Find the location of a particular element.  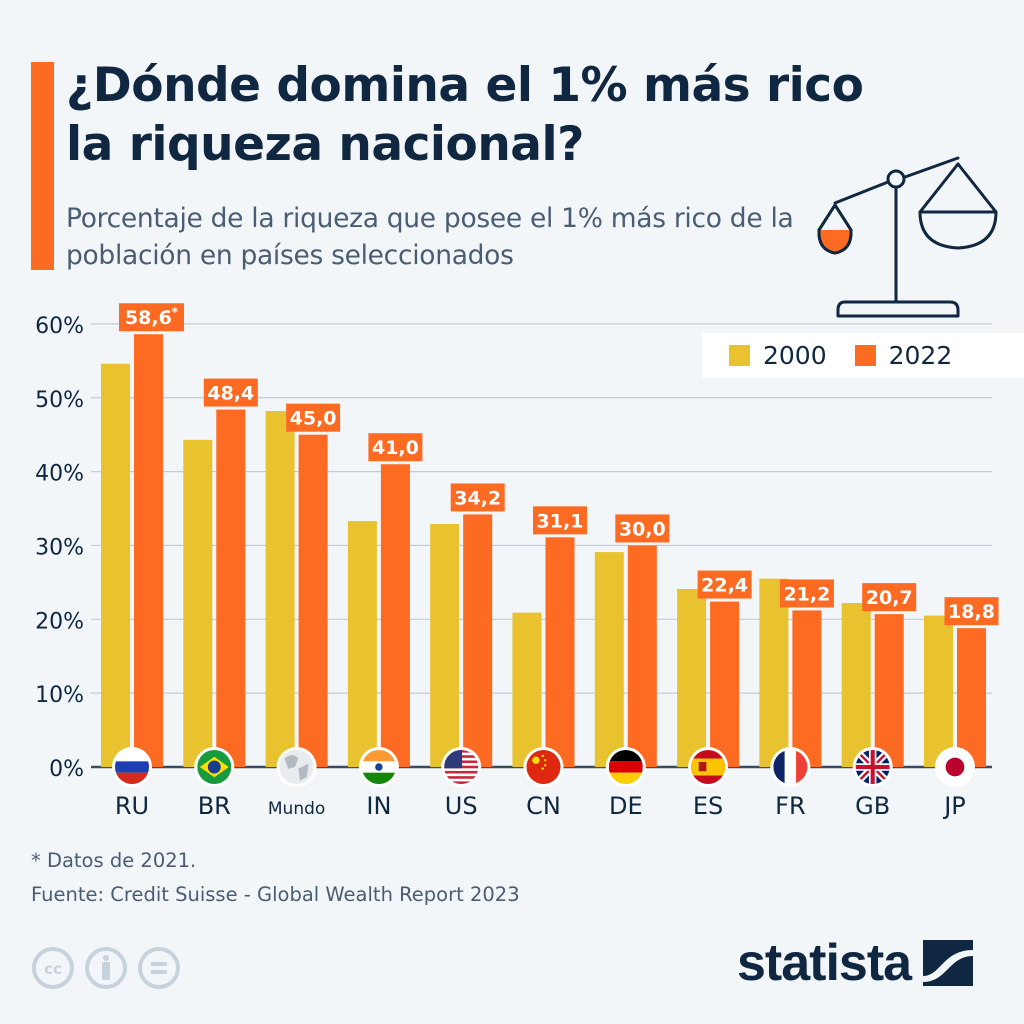

y-tick-label: 50% is located at coordinates (59, 400).